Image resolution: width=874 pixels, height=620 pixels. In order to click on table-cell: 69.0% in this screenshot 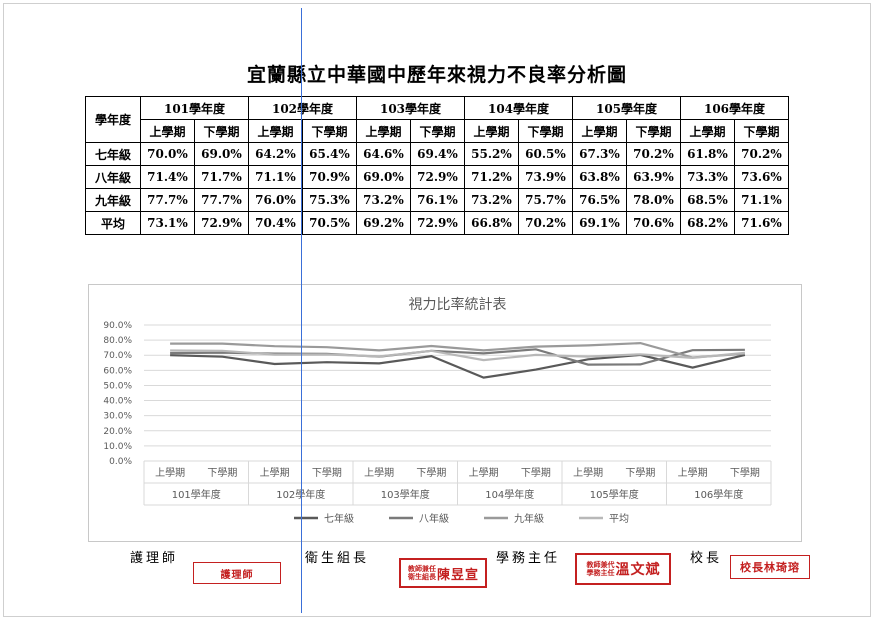, I will do `click(383, 177)`.